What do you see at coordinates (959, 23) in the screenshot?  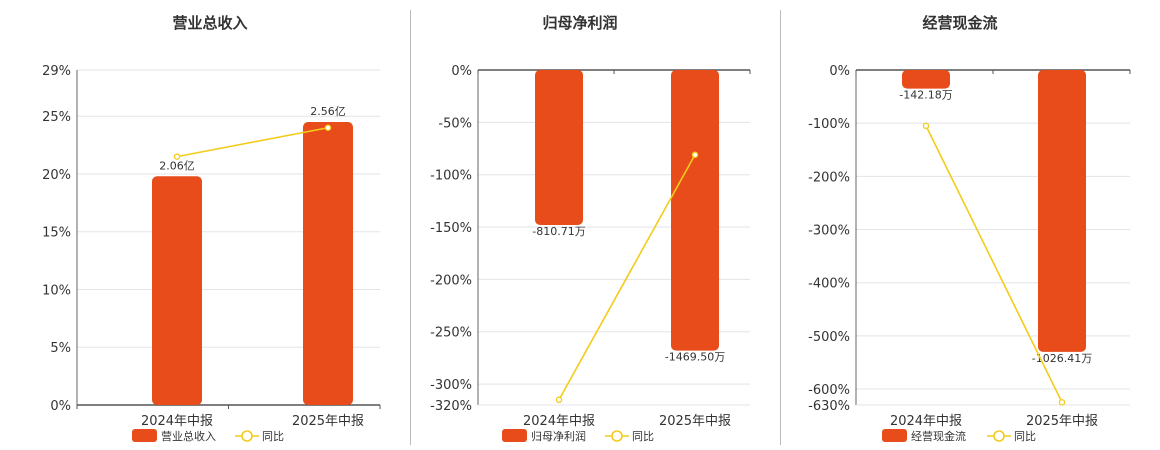 I see `chart-title: 经营现金流` at bounding box center [959, 23].